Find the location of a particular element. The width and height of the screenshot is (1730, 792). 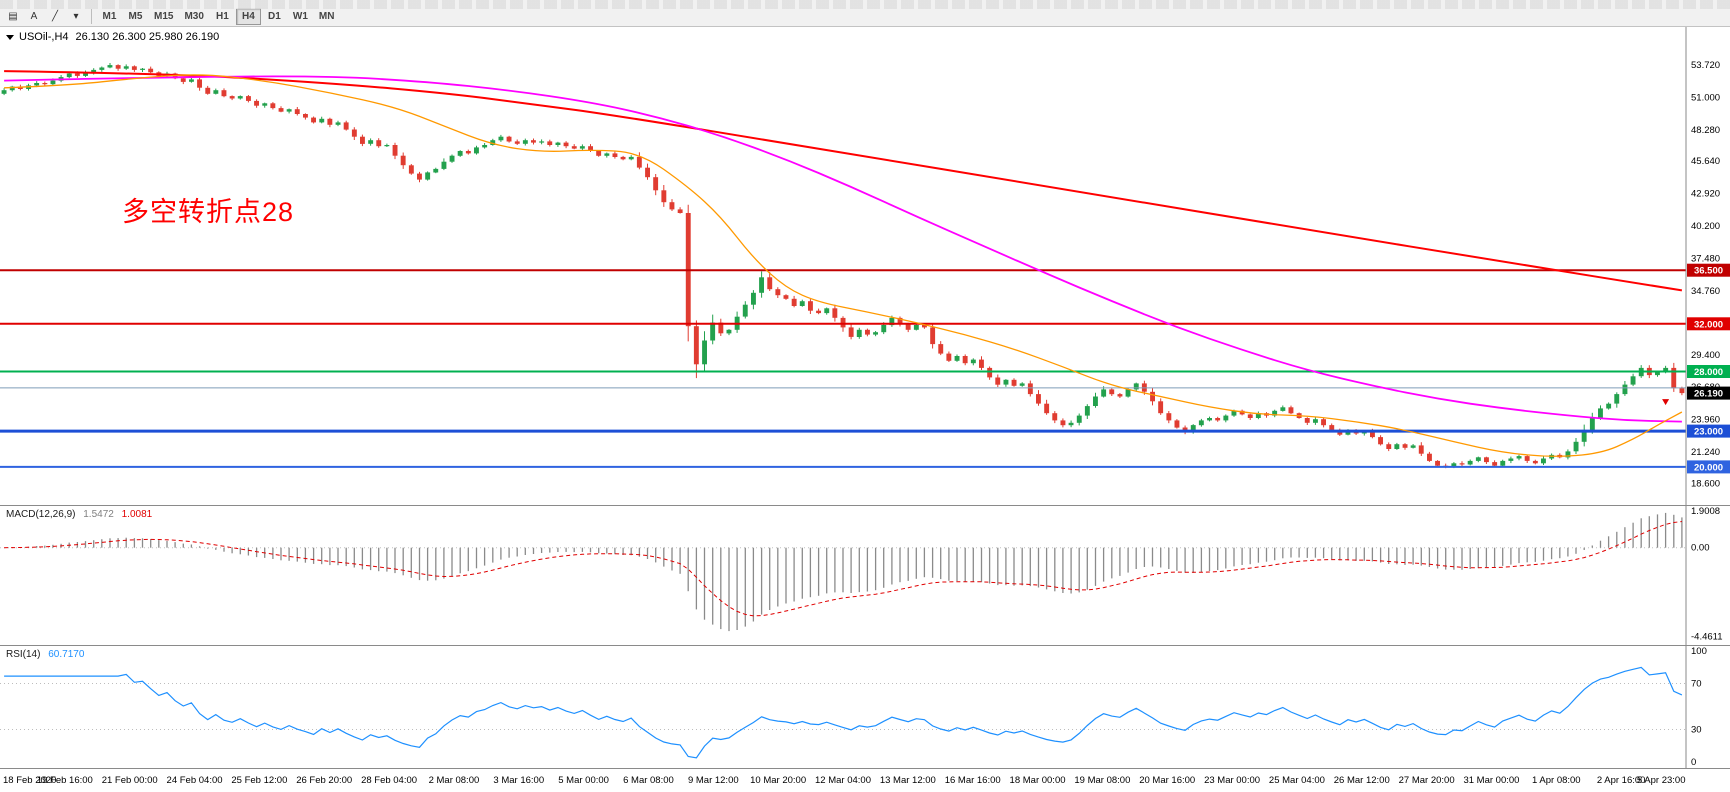

price-axis-tick: 34.760 is located at coordinates (1705, 291).